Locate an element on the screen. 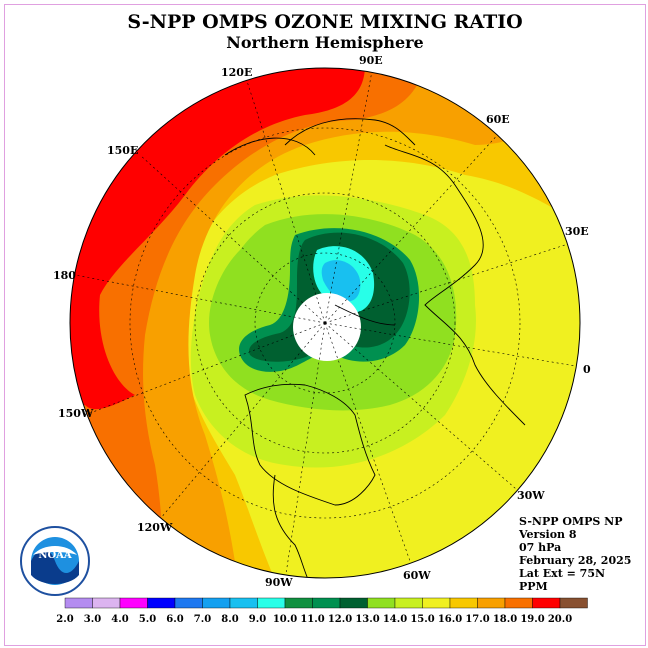 The height and width of the screenshot is (648, 648). colorbar-tick-label: 6.0 is located at coordinates (174, 619).